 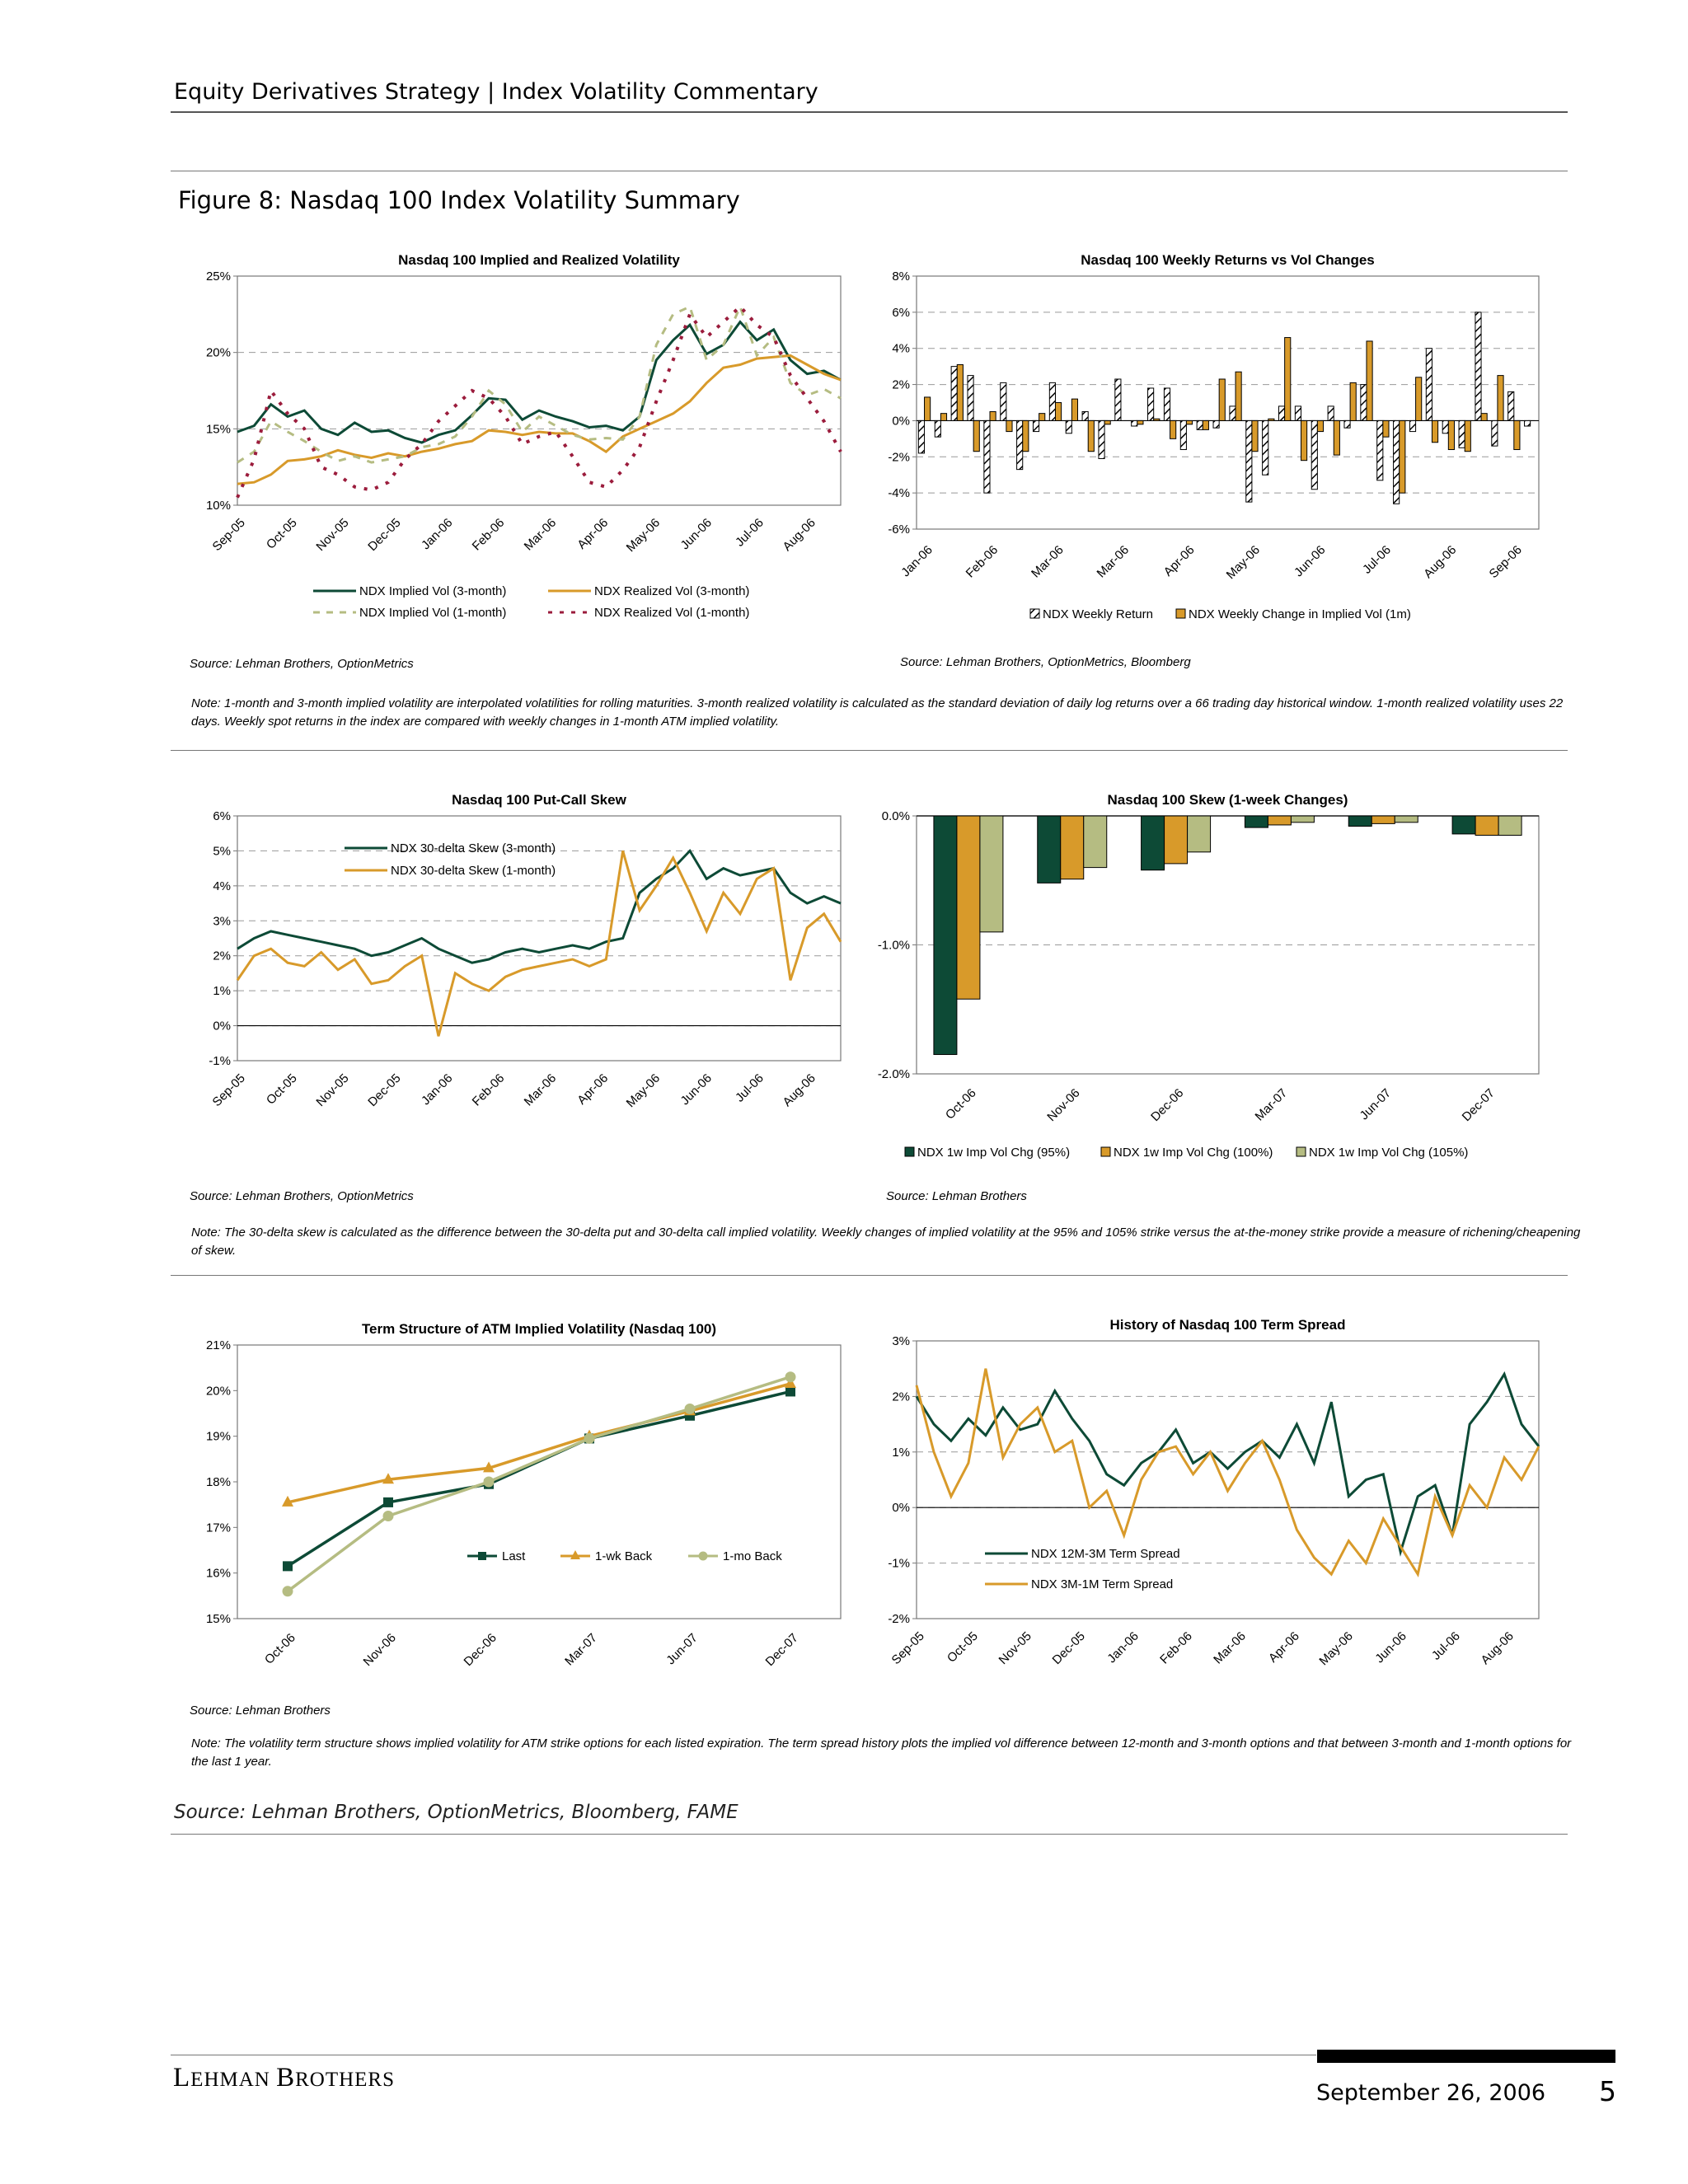 What do you see at coordinates (899, 457) in the screenshot?
I see `y-tick-label: -2%` at bounding box center [899, 457].